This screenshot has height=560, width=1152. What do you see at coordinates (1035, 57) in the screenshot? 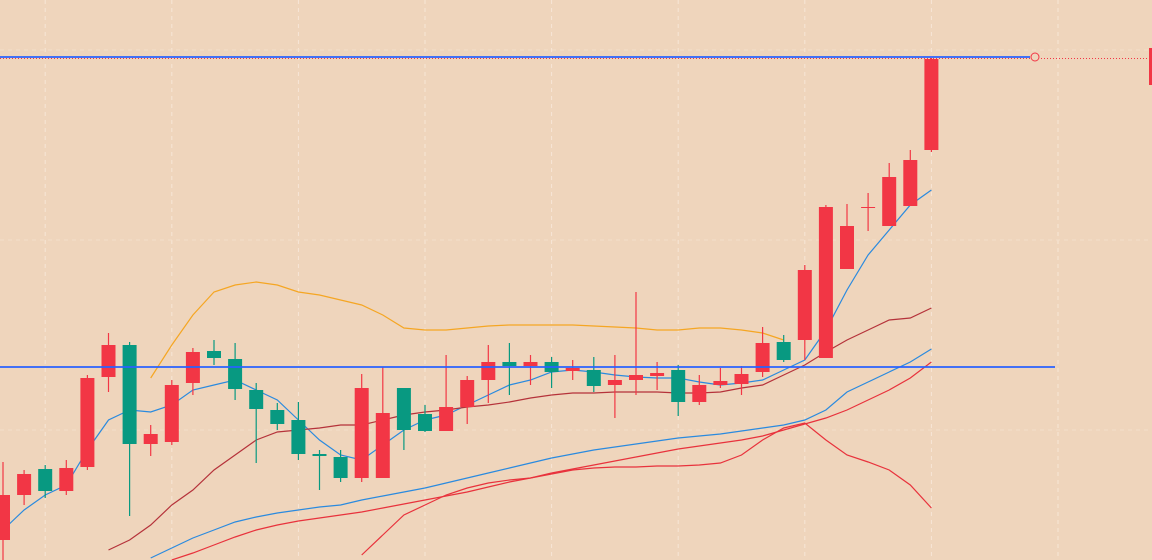
I see `level-handle` at bounding box center [1035, 57].